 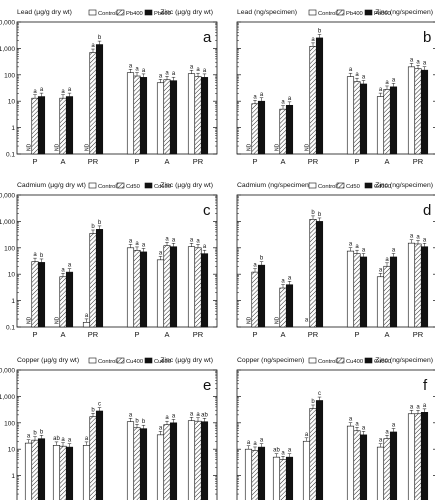 What do you see at coordinates (270, 360) in the screenshot?
I see `axis-title-left: Copper (ng/specimen)` at bounding box center [270, 360].